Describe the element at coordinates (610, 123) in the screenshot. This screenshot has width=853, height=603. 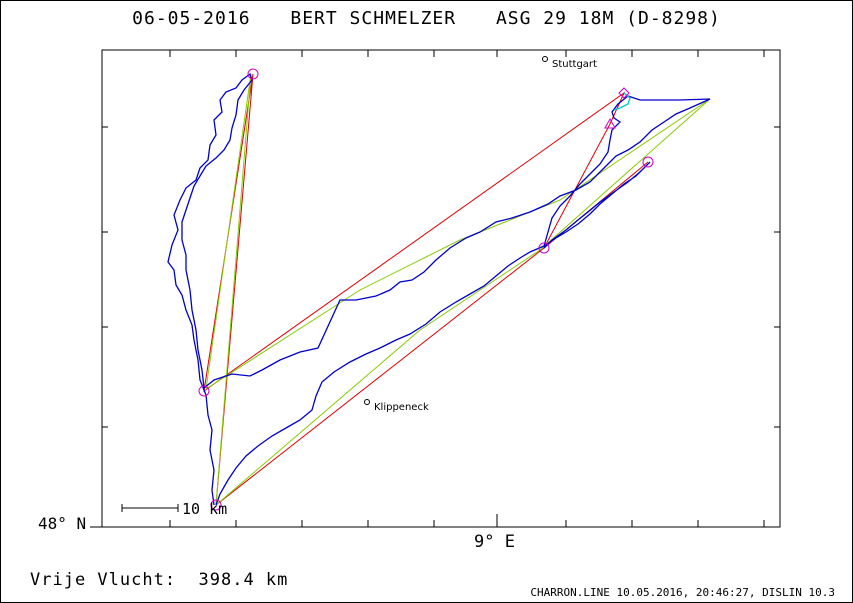
I see `finish-marker` at that location.